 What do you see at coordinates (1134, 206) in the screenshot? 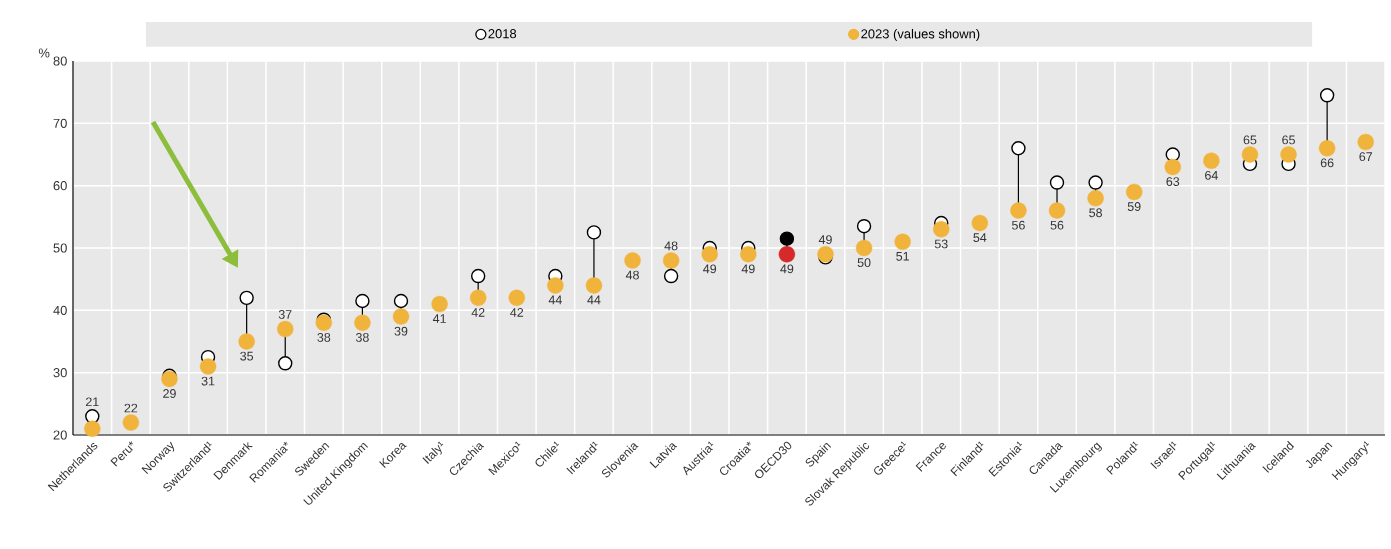
I see `data-label: 59` at bounding box center [1134, 206].